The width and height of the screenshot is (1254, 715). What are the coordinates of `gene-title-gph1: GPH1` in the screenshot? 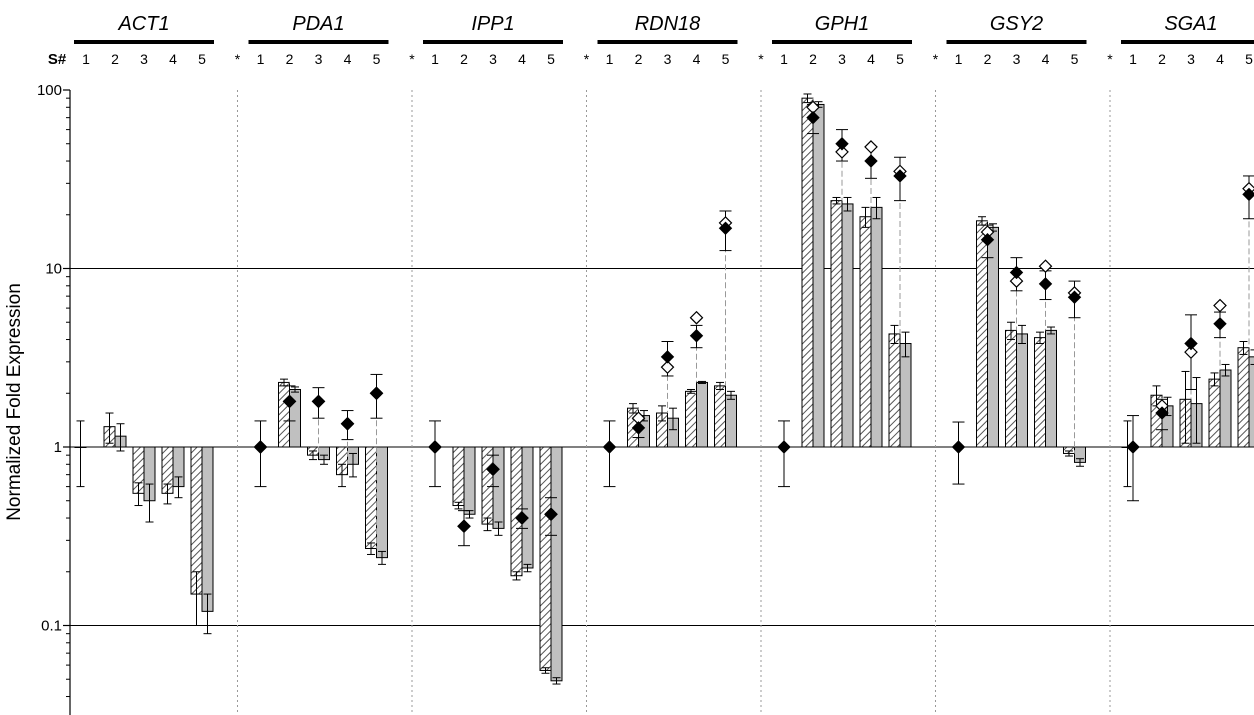 It's located at (842, 24).